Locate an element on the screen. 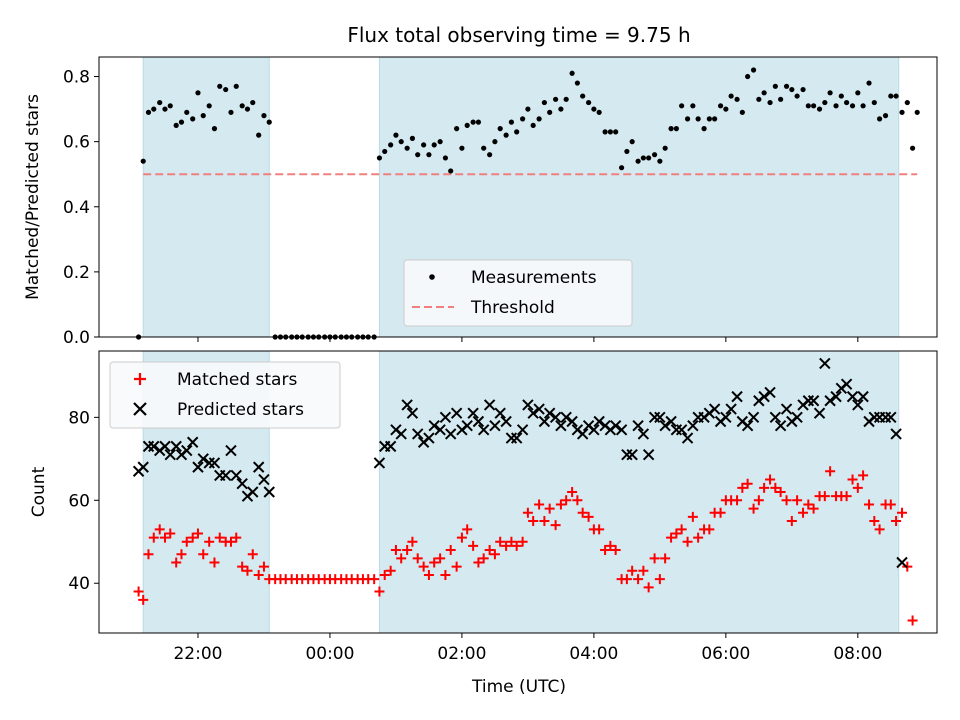 This screenshot has height=720, width=960. x-axis: 22:00 00:00 02:00 04:00 06:00 08:00 is located at coordinates (527, 648).